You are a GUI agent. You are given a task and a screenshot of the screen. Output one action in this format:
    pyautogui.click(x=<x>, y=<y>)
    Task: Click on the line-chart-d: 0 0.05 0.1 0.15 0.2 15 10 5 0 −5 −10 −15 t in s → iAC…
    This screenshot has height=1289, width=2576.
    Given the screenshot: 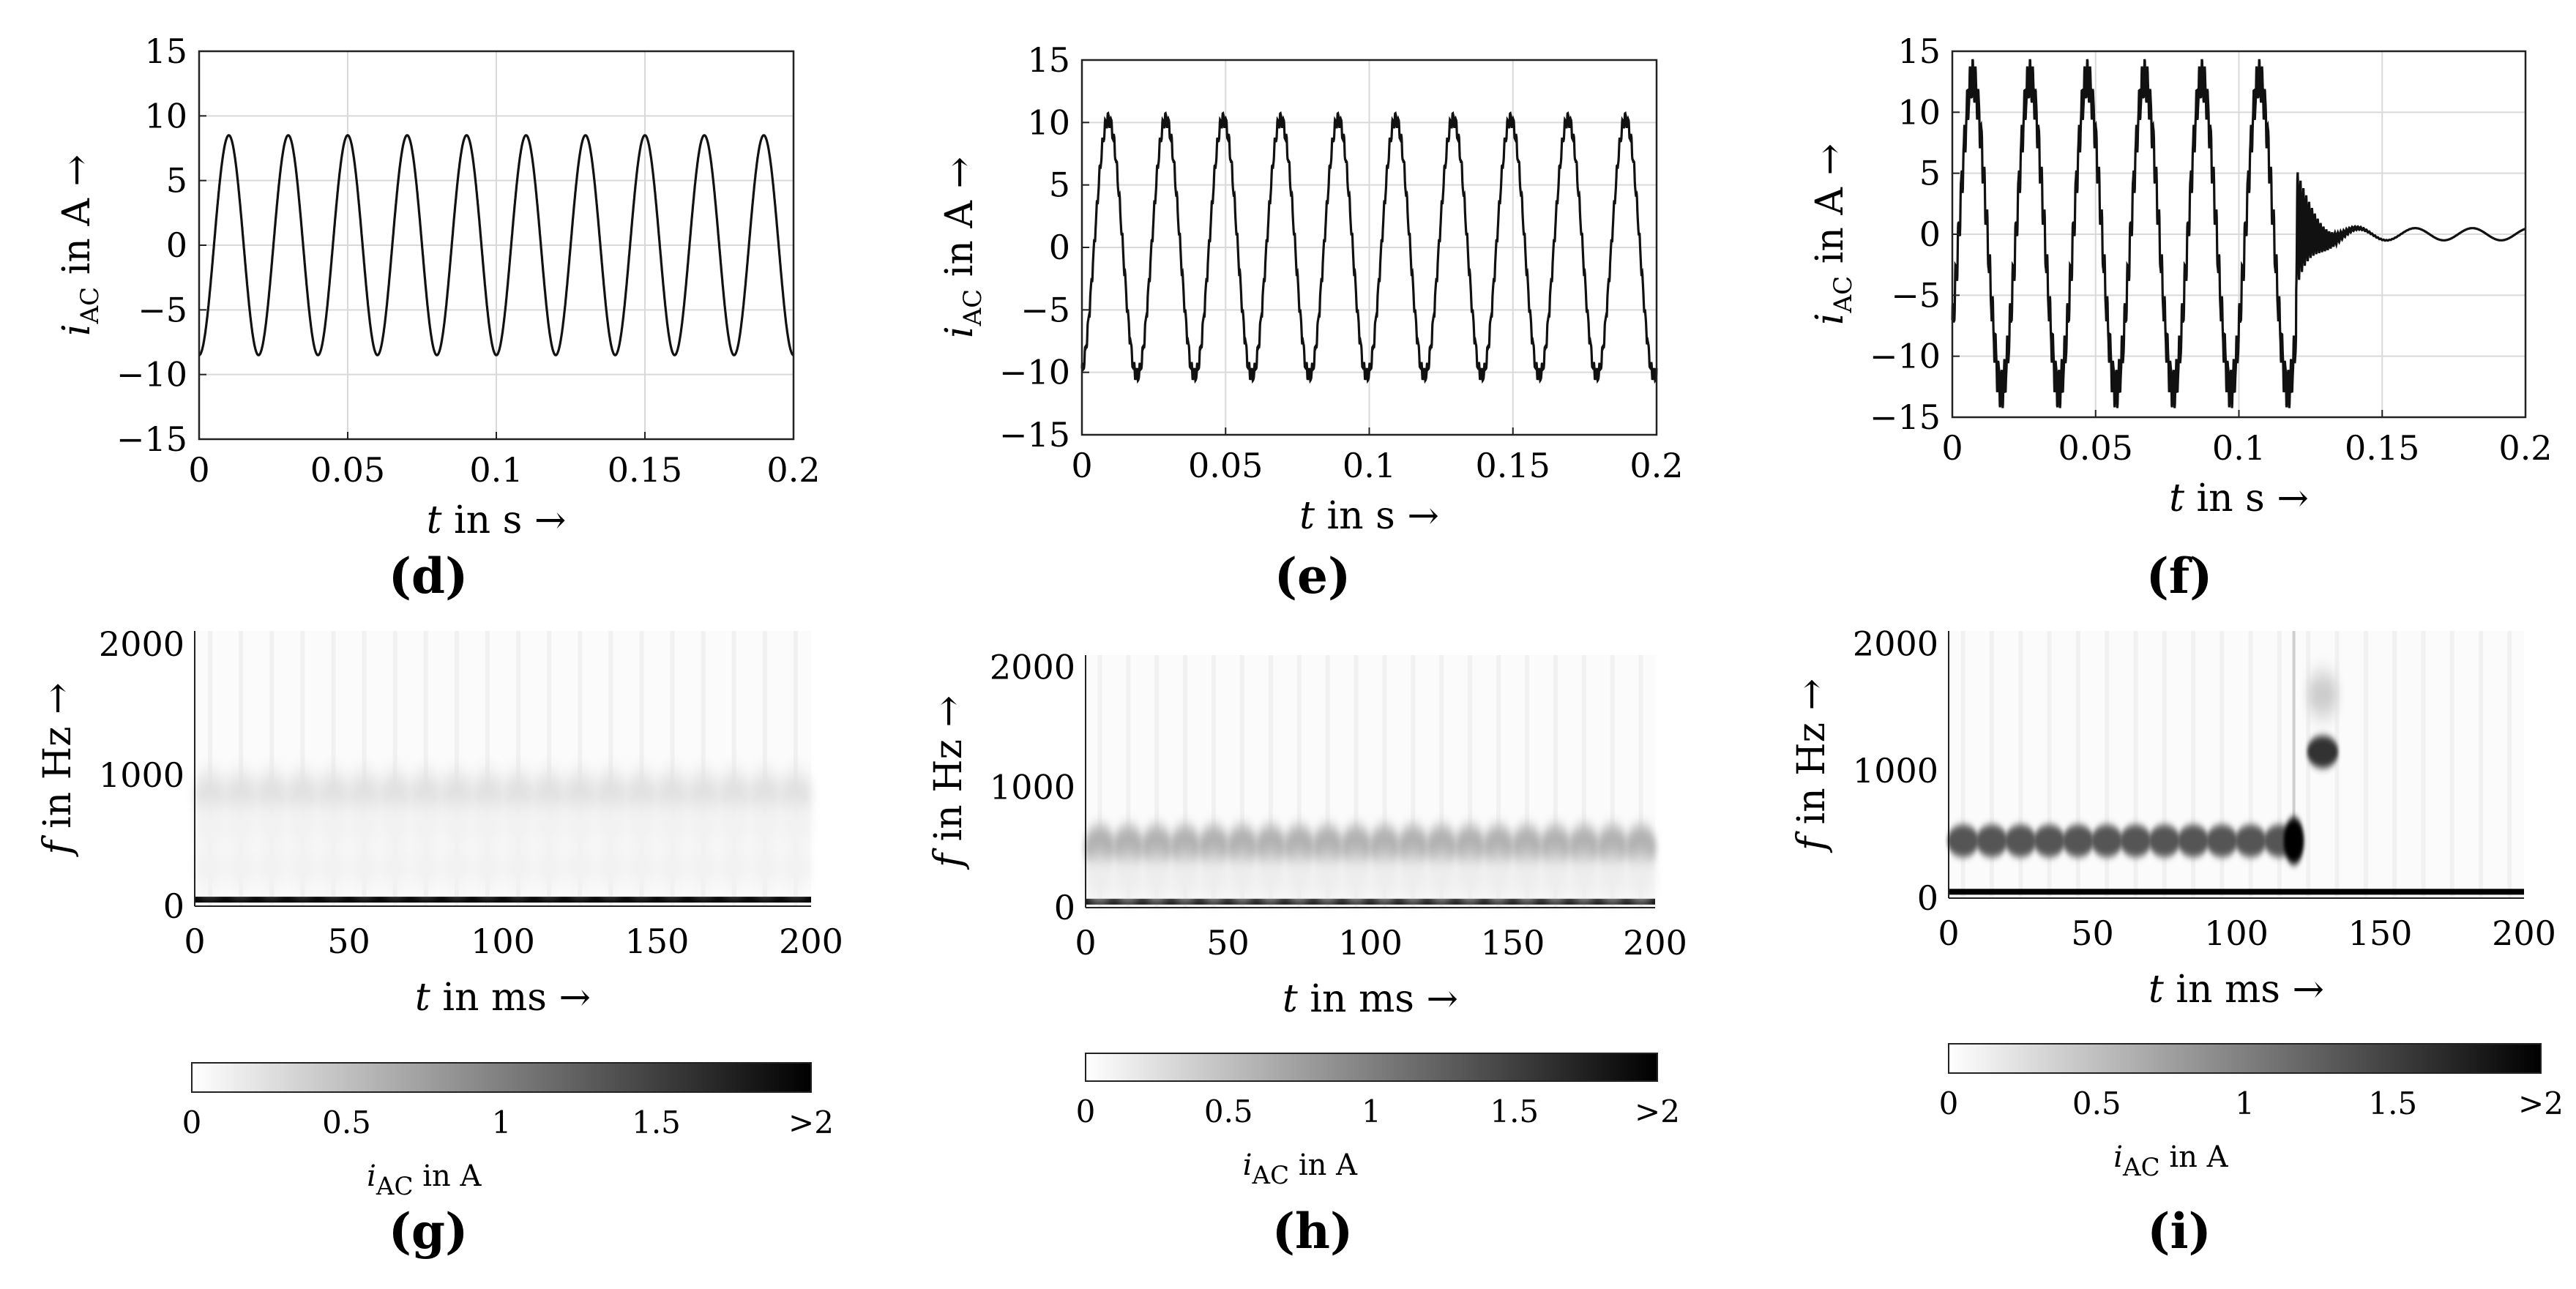 What is the action you would take?
    pyautogui.click(x=438, y=318)
    